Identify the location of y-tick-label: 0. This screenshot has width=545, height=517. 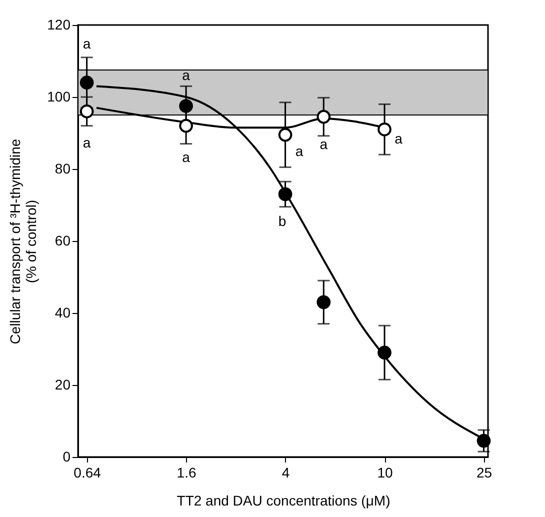
(66, 456).